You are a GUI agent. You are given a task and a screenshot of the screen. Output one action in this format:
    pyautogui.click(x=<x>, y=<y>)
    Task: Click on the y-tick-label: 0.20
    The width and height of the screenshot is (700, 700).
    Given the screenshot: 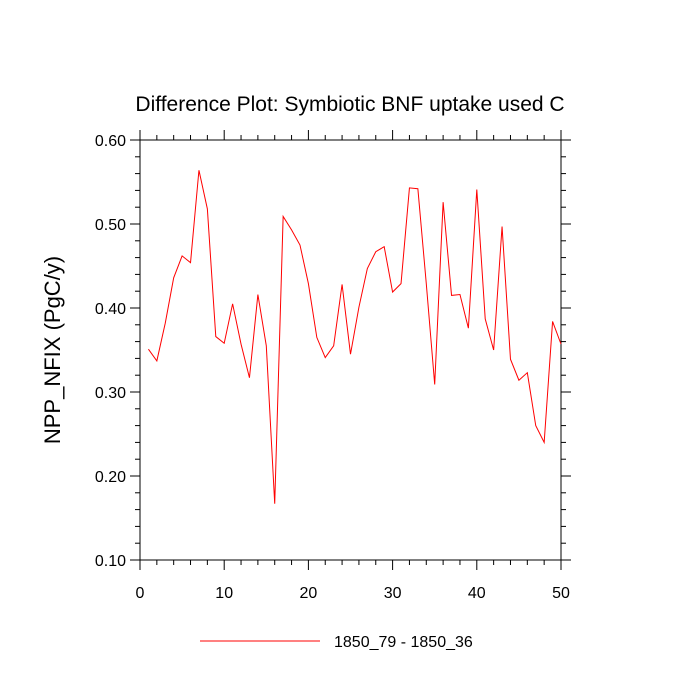 What is the action you would take?
    pyautogui.click(x=110, y=477)
    